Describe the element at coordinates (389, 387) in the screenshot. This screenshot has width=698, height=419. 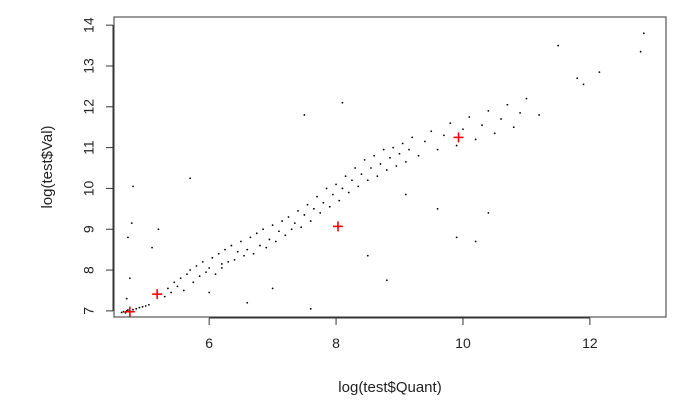
I see `x-axis-label: log(test$Quant)` at that location.